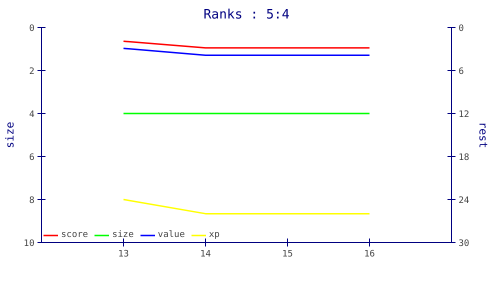 Image resolution: width=500 pixels, height=300 pixels. Describe the element at coordinates (123, 255) in the screenshot. I see `x-tick-label: 13` at that location.